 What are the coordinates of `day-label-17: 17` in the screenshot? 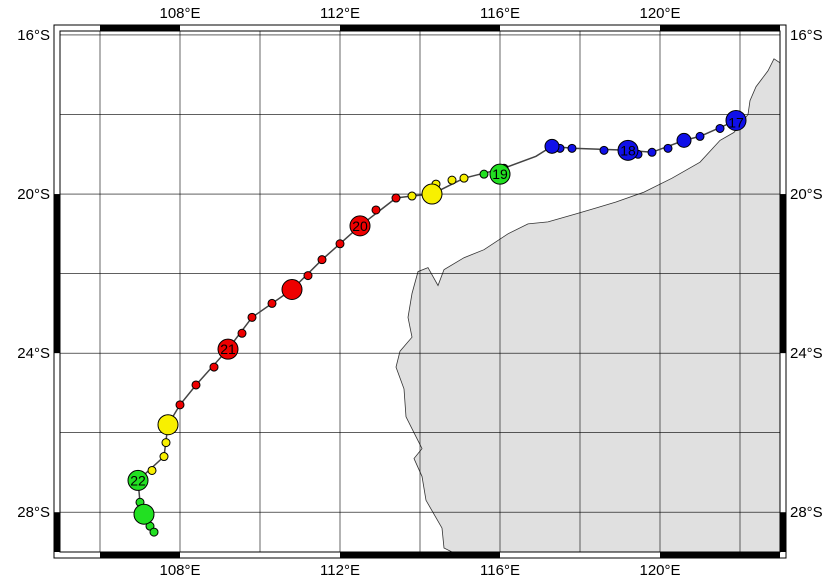 It's located at (736, 122).